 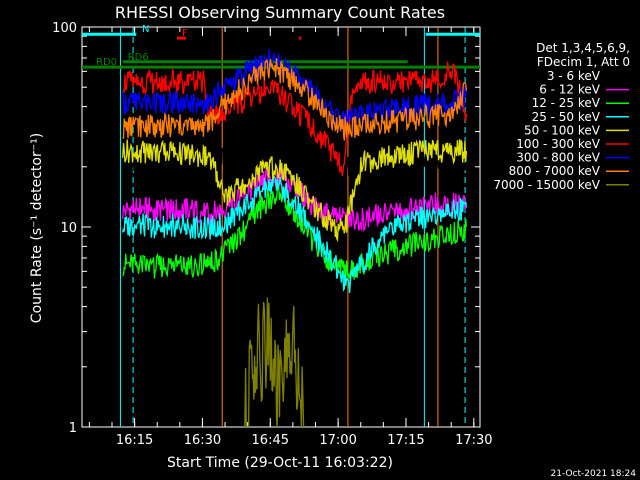 I want to click on x-tick-label: 17:30, so click(x=473, y=440).